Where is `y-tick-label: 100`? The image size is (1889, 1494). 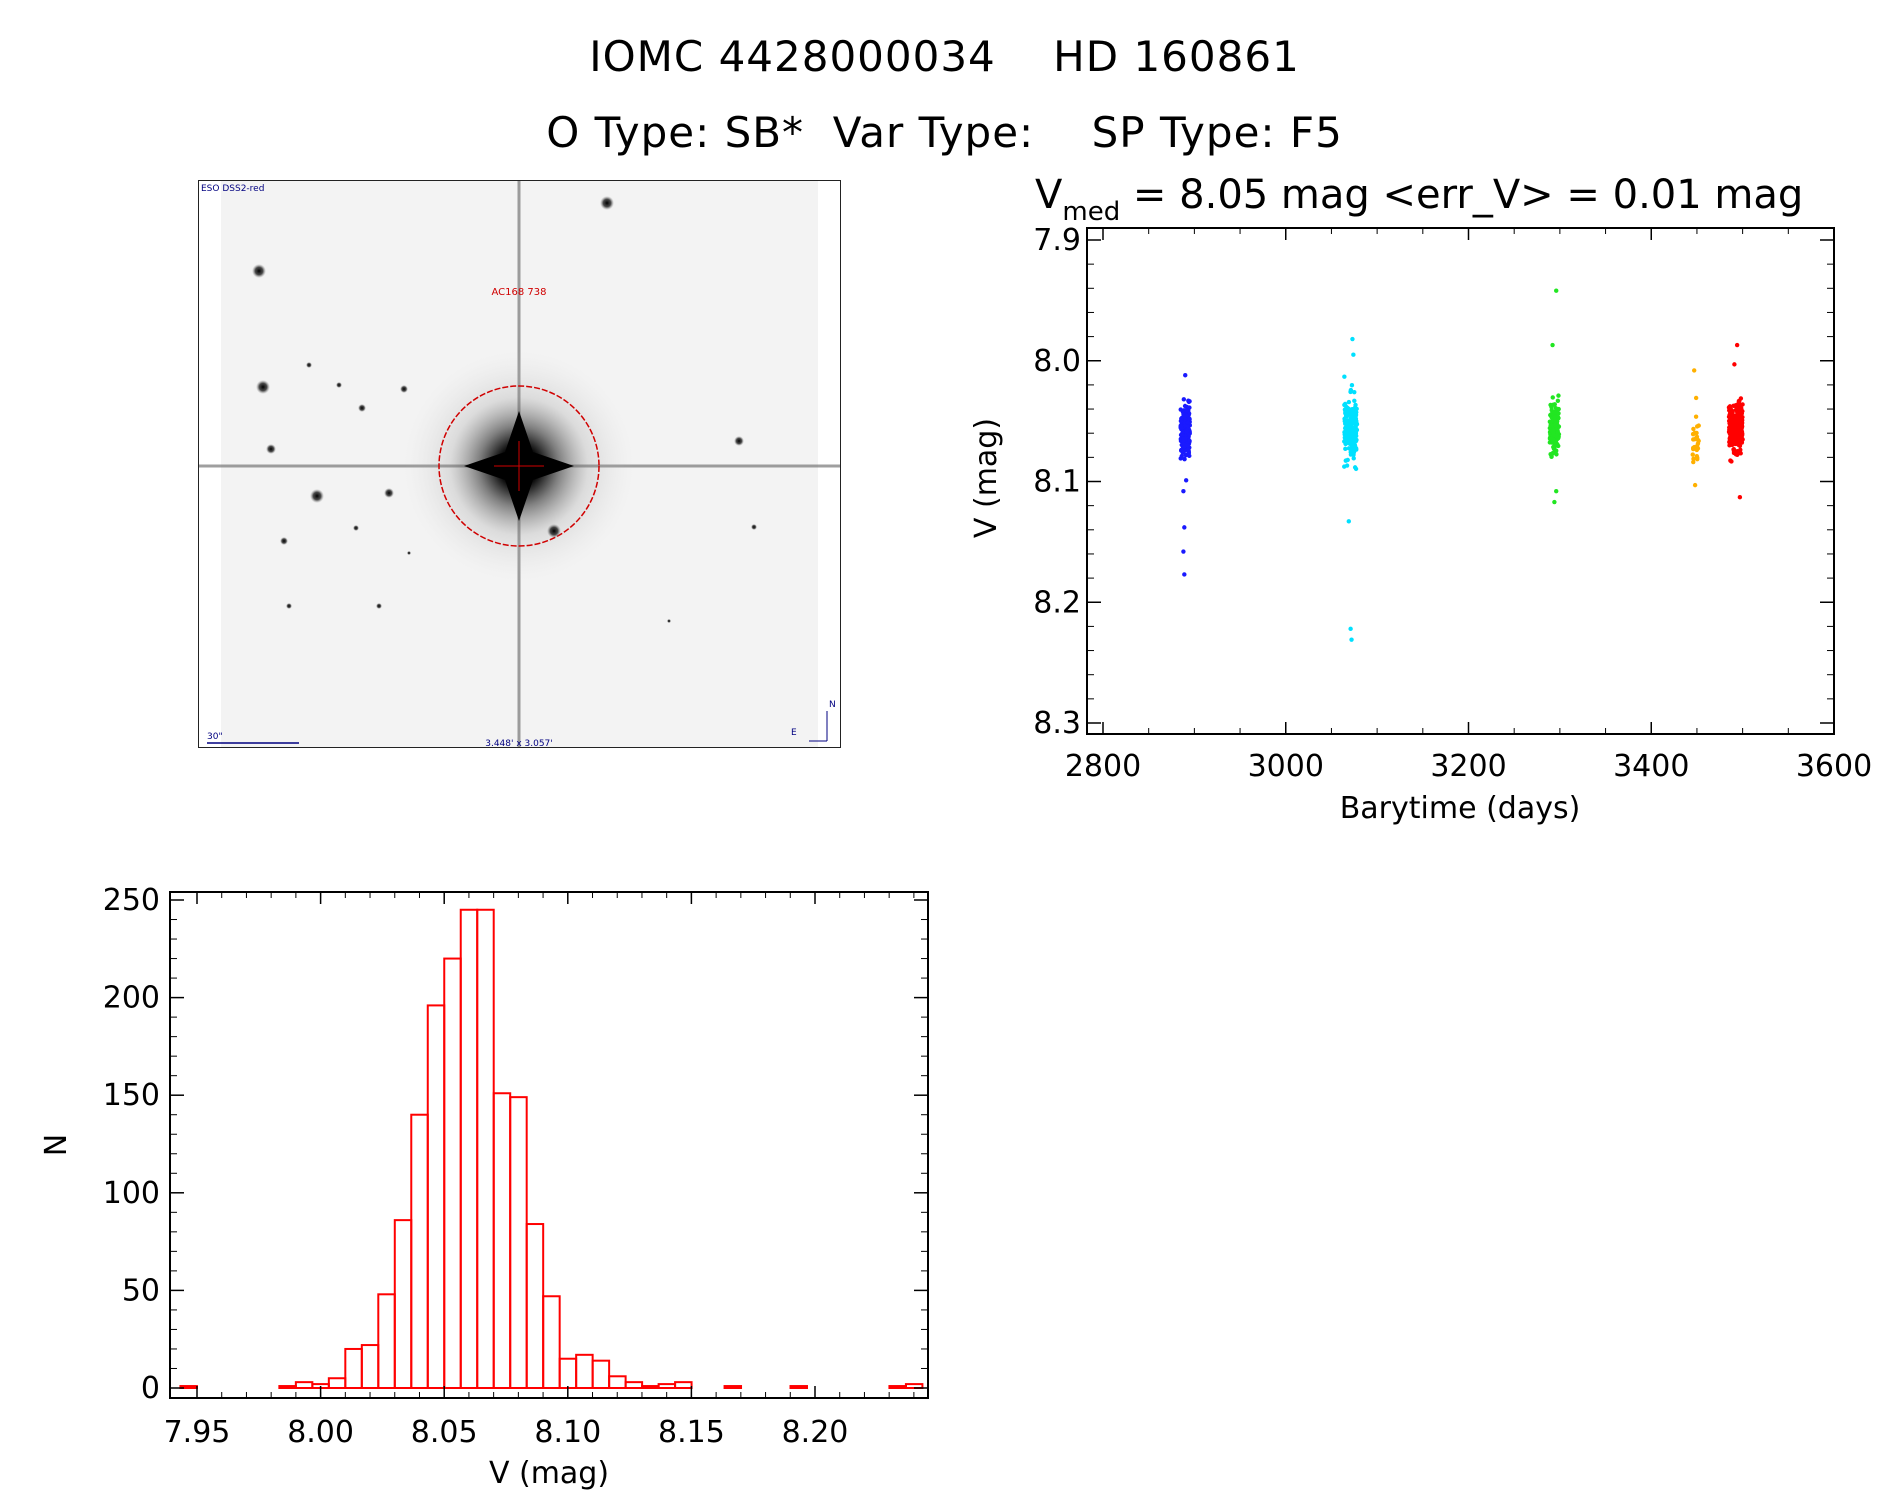
y-tick-label: 100 is located at coordinates (131, 1193).